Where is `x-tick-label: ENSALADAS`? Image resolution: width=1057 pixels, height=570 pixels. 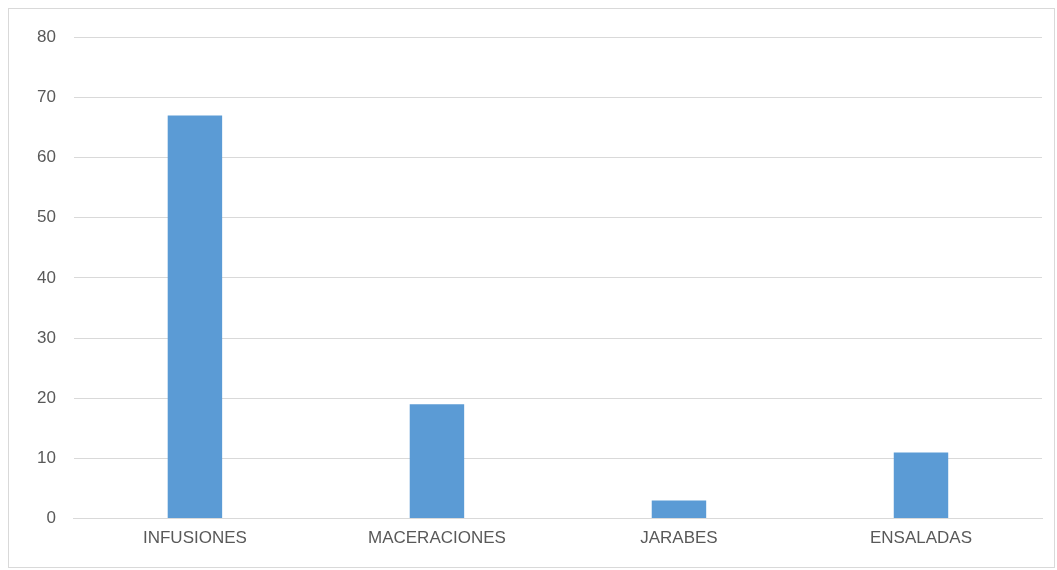 x-tick-label: ENSALADAS is located at coordinates (921, 538).